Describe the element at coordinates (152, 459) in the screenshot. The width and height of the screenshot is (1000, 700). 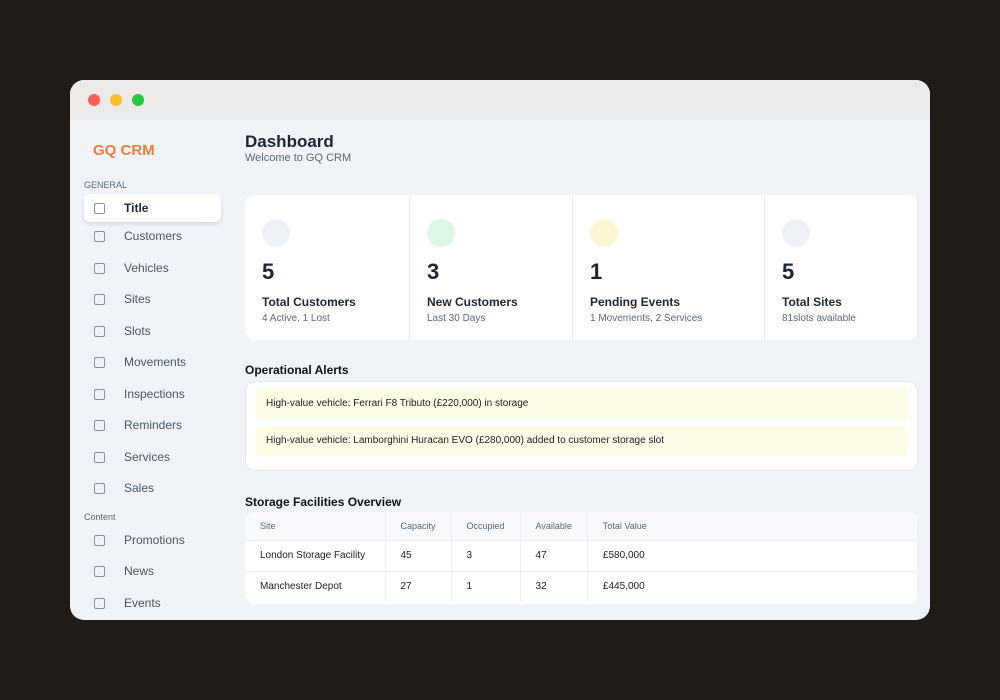
I see `nav-item: Services` at that location.